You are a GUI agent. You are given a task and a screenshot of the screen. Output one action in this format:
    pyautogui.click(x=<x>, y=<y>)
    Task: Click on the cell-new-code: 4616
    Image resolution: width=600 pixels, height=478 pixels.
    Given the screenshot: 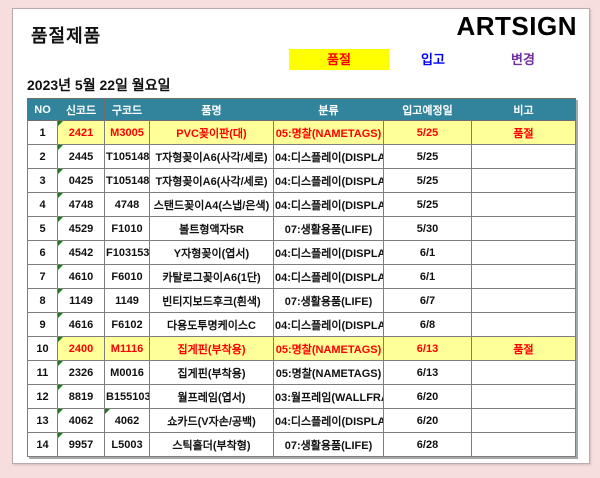 What is the action you would take?
    pyautogui.click(x=81, y=324)
    